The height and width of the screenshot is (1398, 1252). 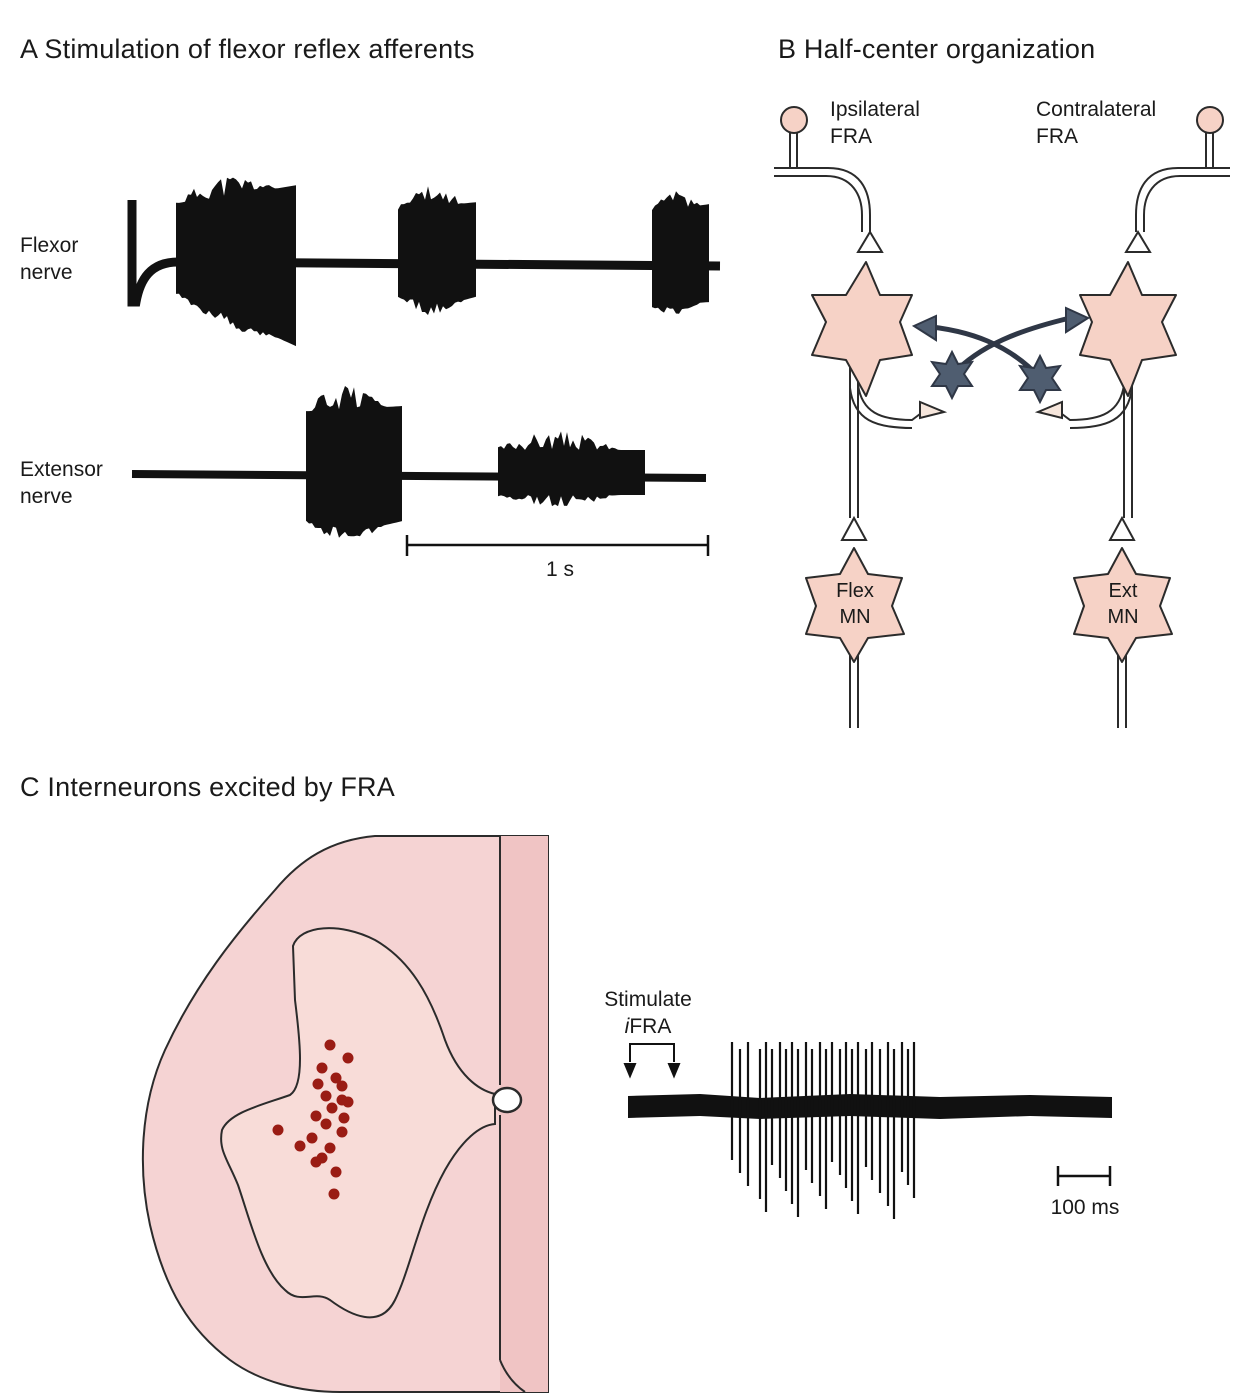 What do you see at coordinates (652, 1052) in the screenshot?
I see `stimulus-bracket` at bounding box center [652, 1052].